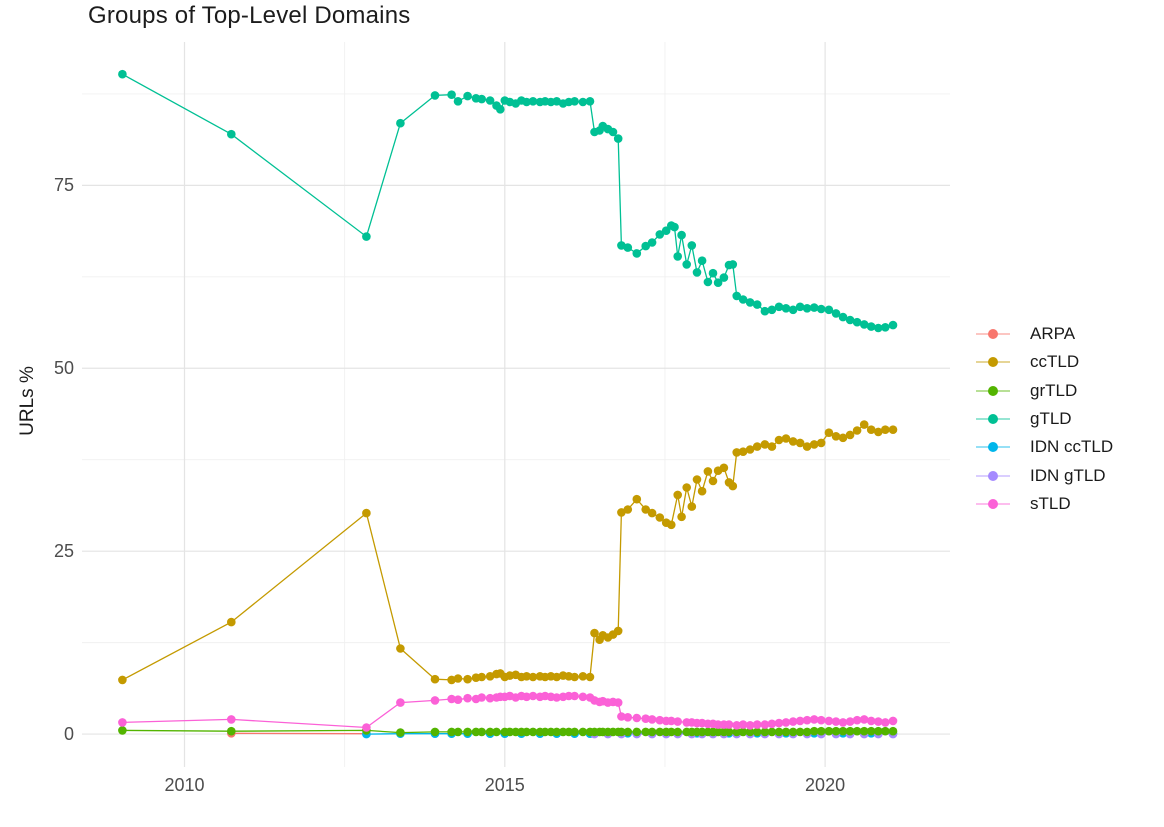 This screenshot has height=827, width=1164. I want to click on legend-item-grTLD: grTLD, so click(1044, 391).